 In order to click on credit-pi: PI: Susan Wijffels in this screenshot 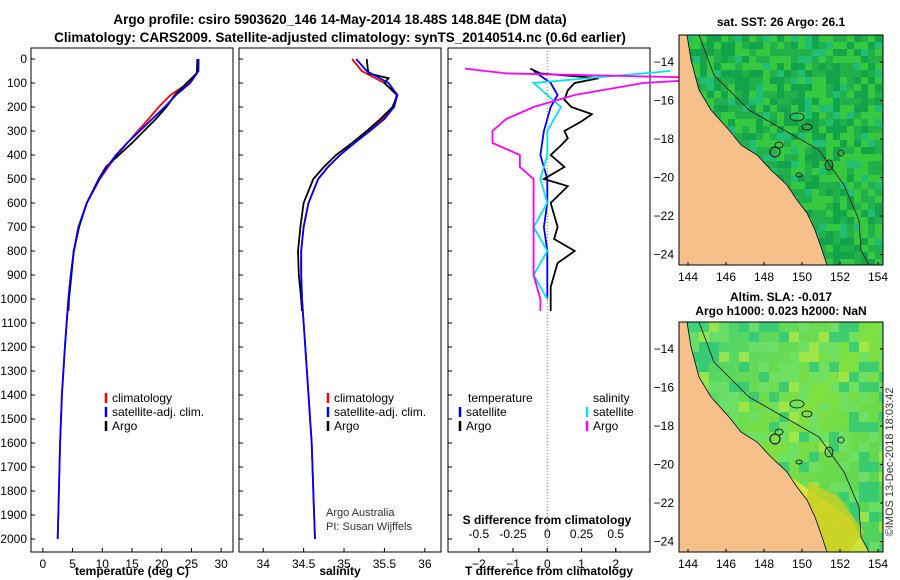, I will do `click(369, 527)`.